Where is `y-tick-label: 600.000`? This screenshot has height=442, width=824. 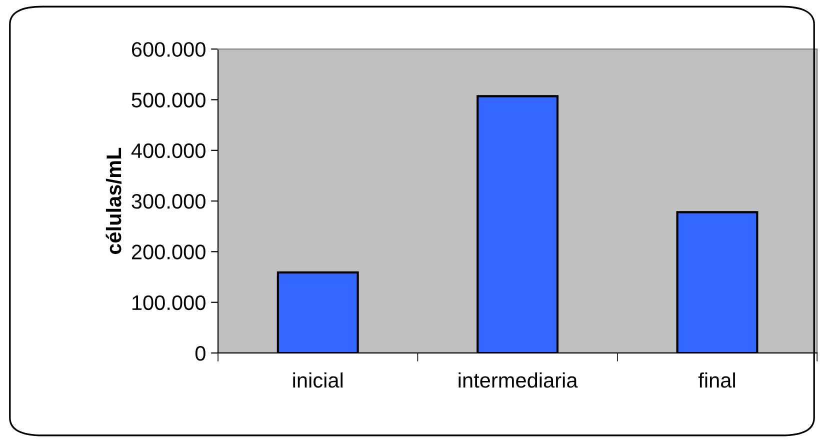
y-tick-label: 600.000 is located at coordinates (169, 49).